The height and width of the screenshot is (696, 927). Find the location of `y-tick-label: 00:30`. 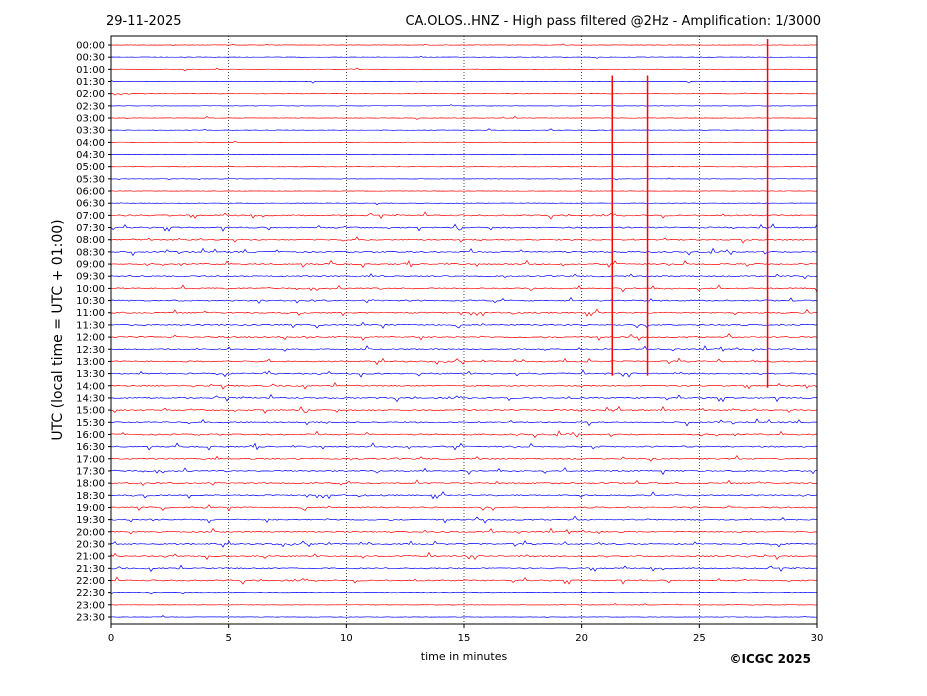

y-tick-label: 00:30 is located at coordinates (90, 58).